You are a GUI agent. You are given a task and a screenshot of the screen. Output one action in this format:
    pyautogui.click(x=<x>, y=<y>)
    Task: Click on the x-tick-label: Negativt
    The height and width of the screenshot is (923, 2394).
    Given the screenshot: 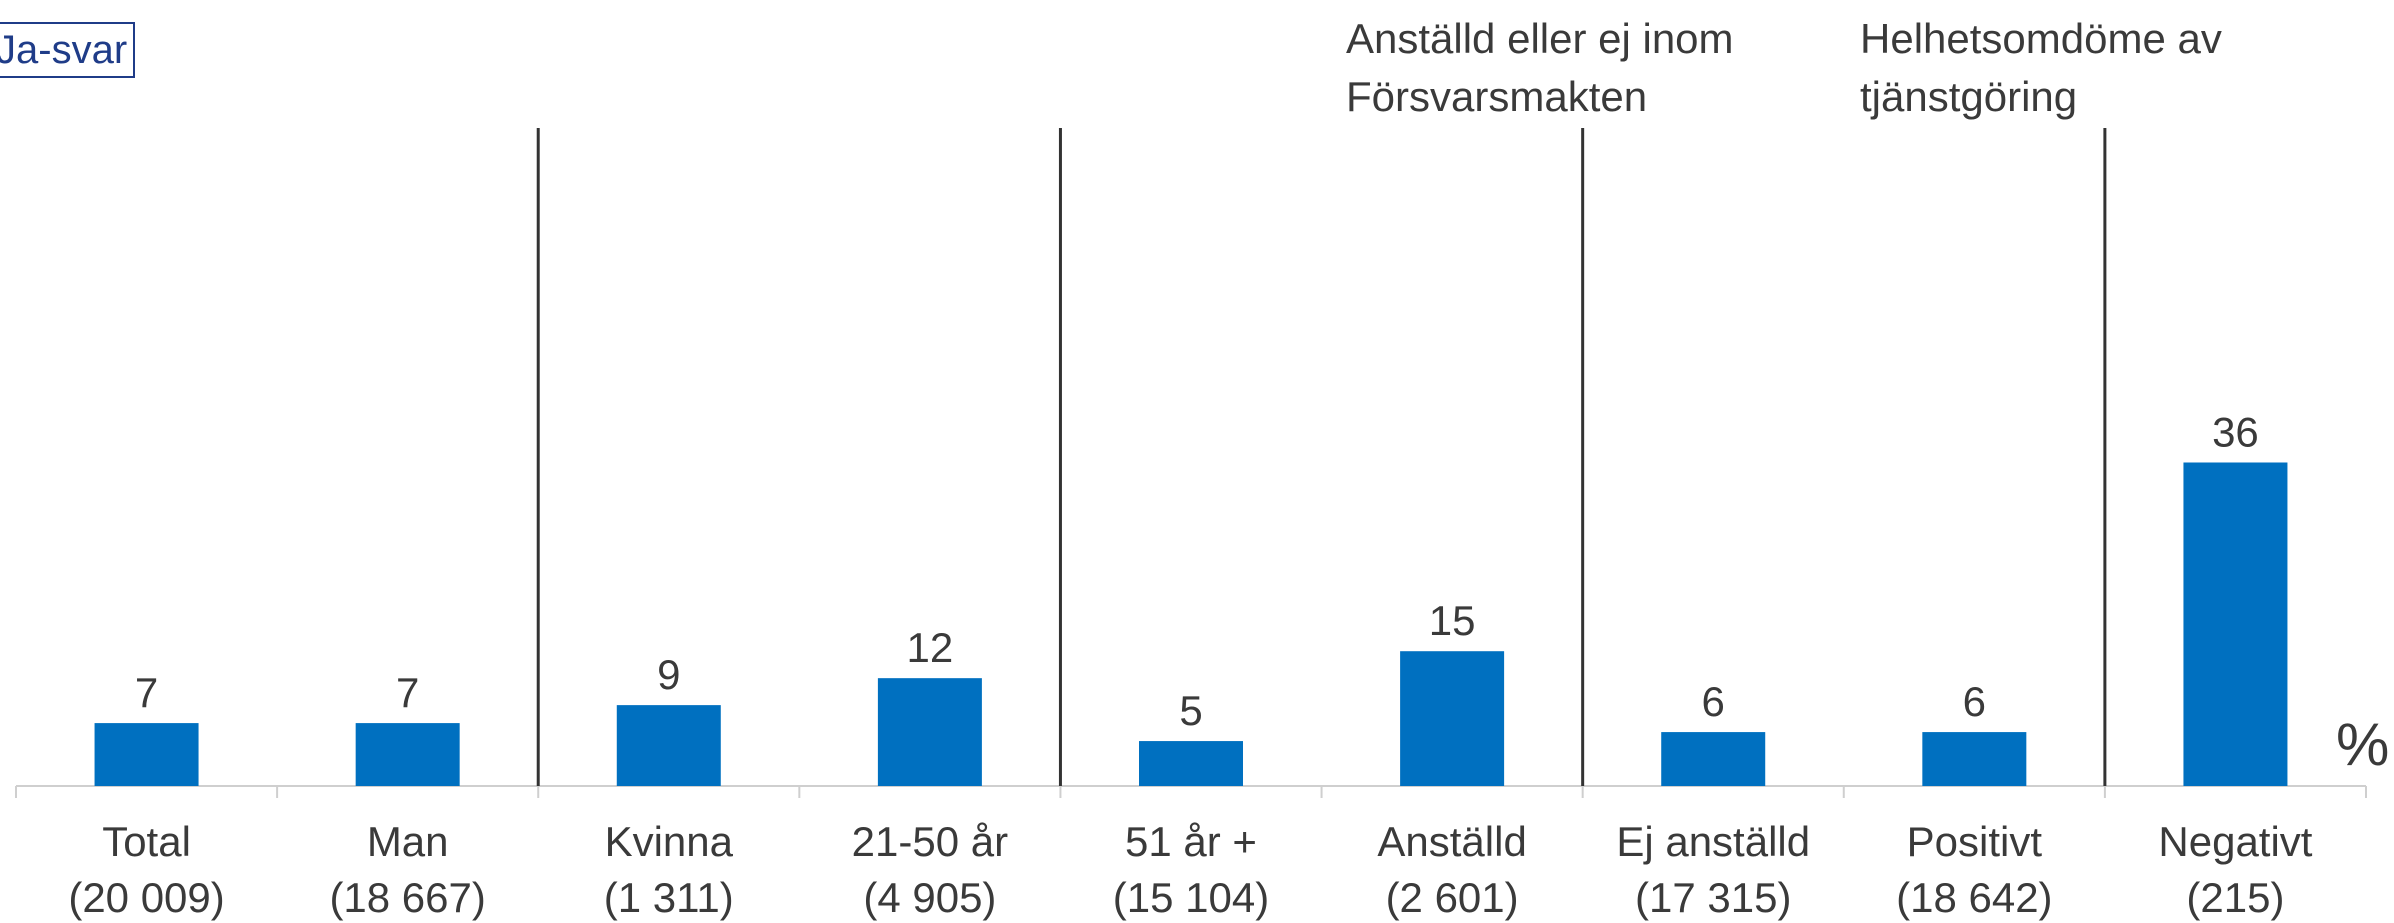 What is the action you would take?
    pyautogui.click(x=2235, y=841)
    